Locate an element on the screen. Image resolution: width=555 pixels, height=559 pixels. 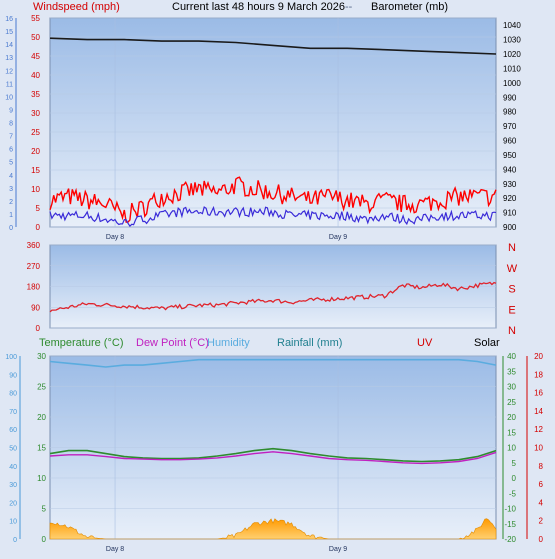
temperature-tick-label: 15 is located at coordinates (41, 448).